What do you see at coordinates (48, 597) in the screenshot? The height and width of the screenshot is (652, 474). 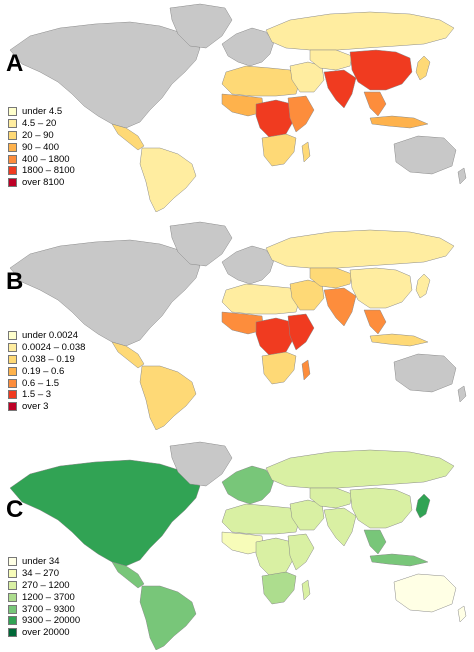 I see `legend-label: 1200 – 3700` at bounding box center [48, 597].